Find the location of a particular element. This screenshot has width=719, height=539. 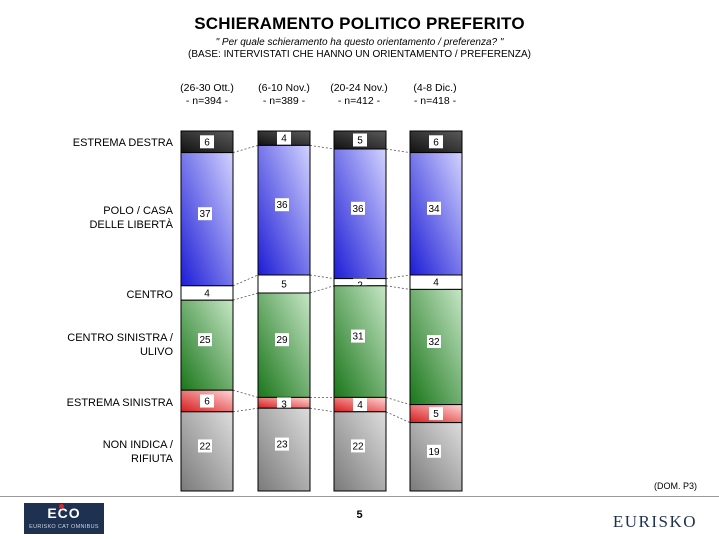

column-sample-size: - n=394 - is located at coordinates (207, 101).